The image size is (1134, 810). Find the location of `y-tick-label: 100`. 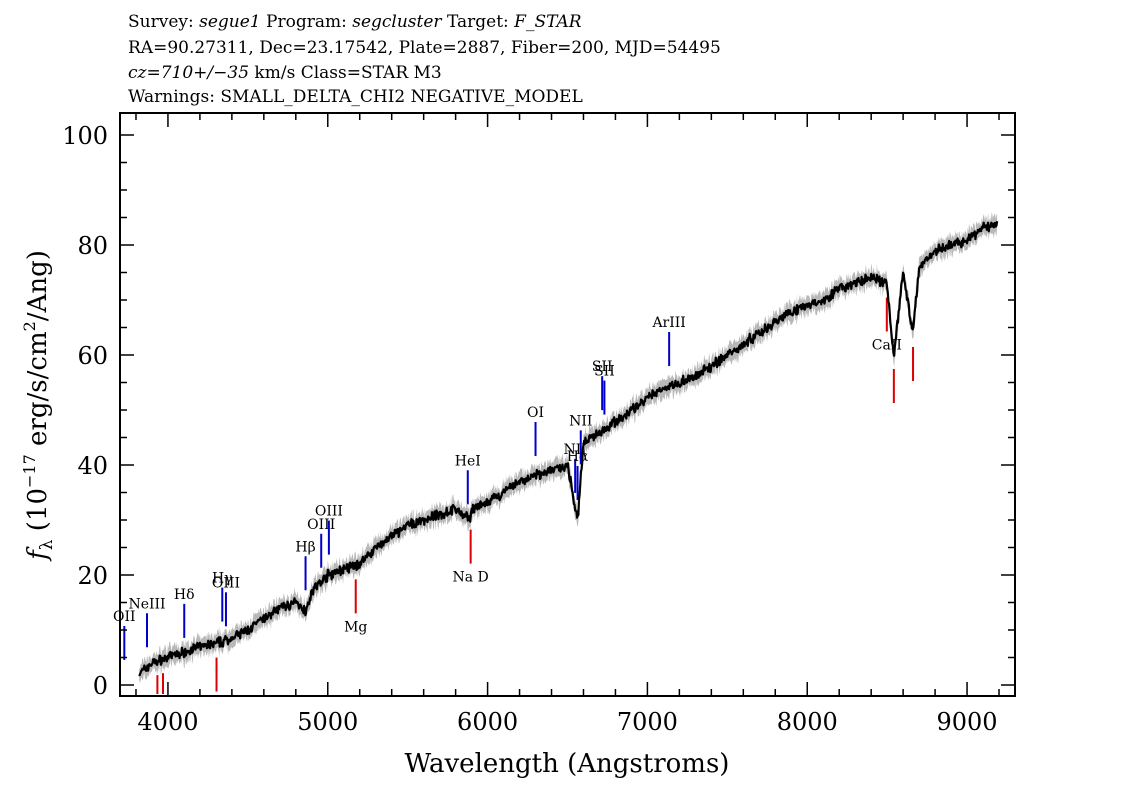

y-tick-label: 100 is located at coordinates (85, 136).